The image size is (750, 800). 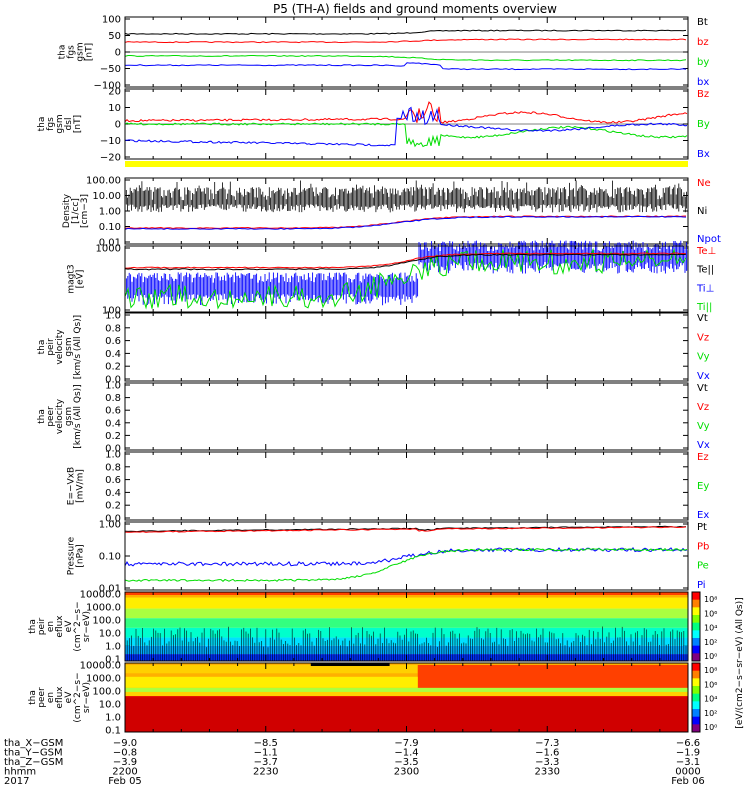 I want to click on ylabel-line: [1/cc], so click(x=76, y=211).